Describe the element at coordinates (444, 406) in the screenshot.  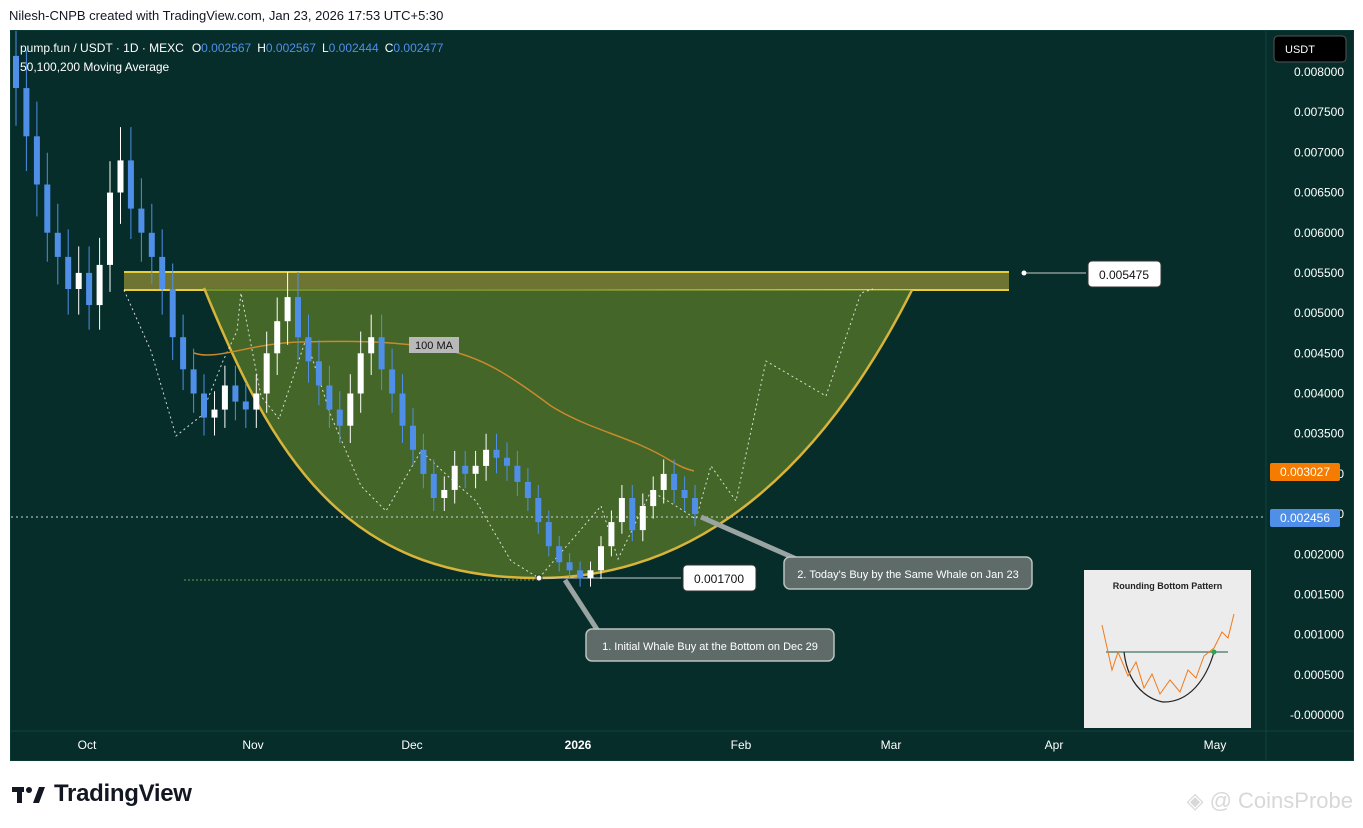
I see `ma-100-line` at that location.